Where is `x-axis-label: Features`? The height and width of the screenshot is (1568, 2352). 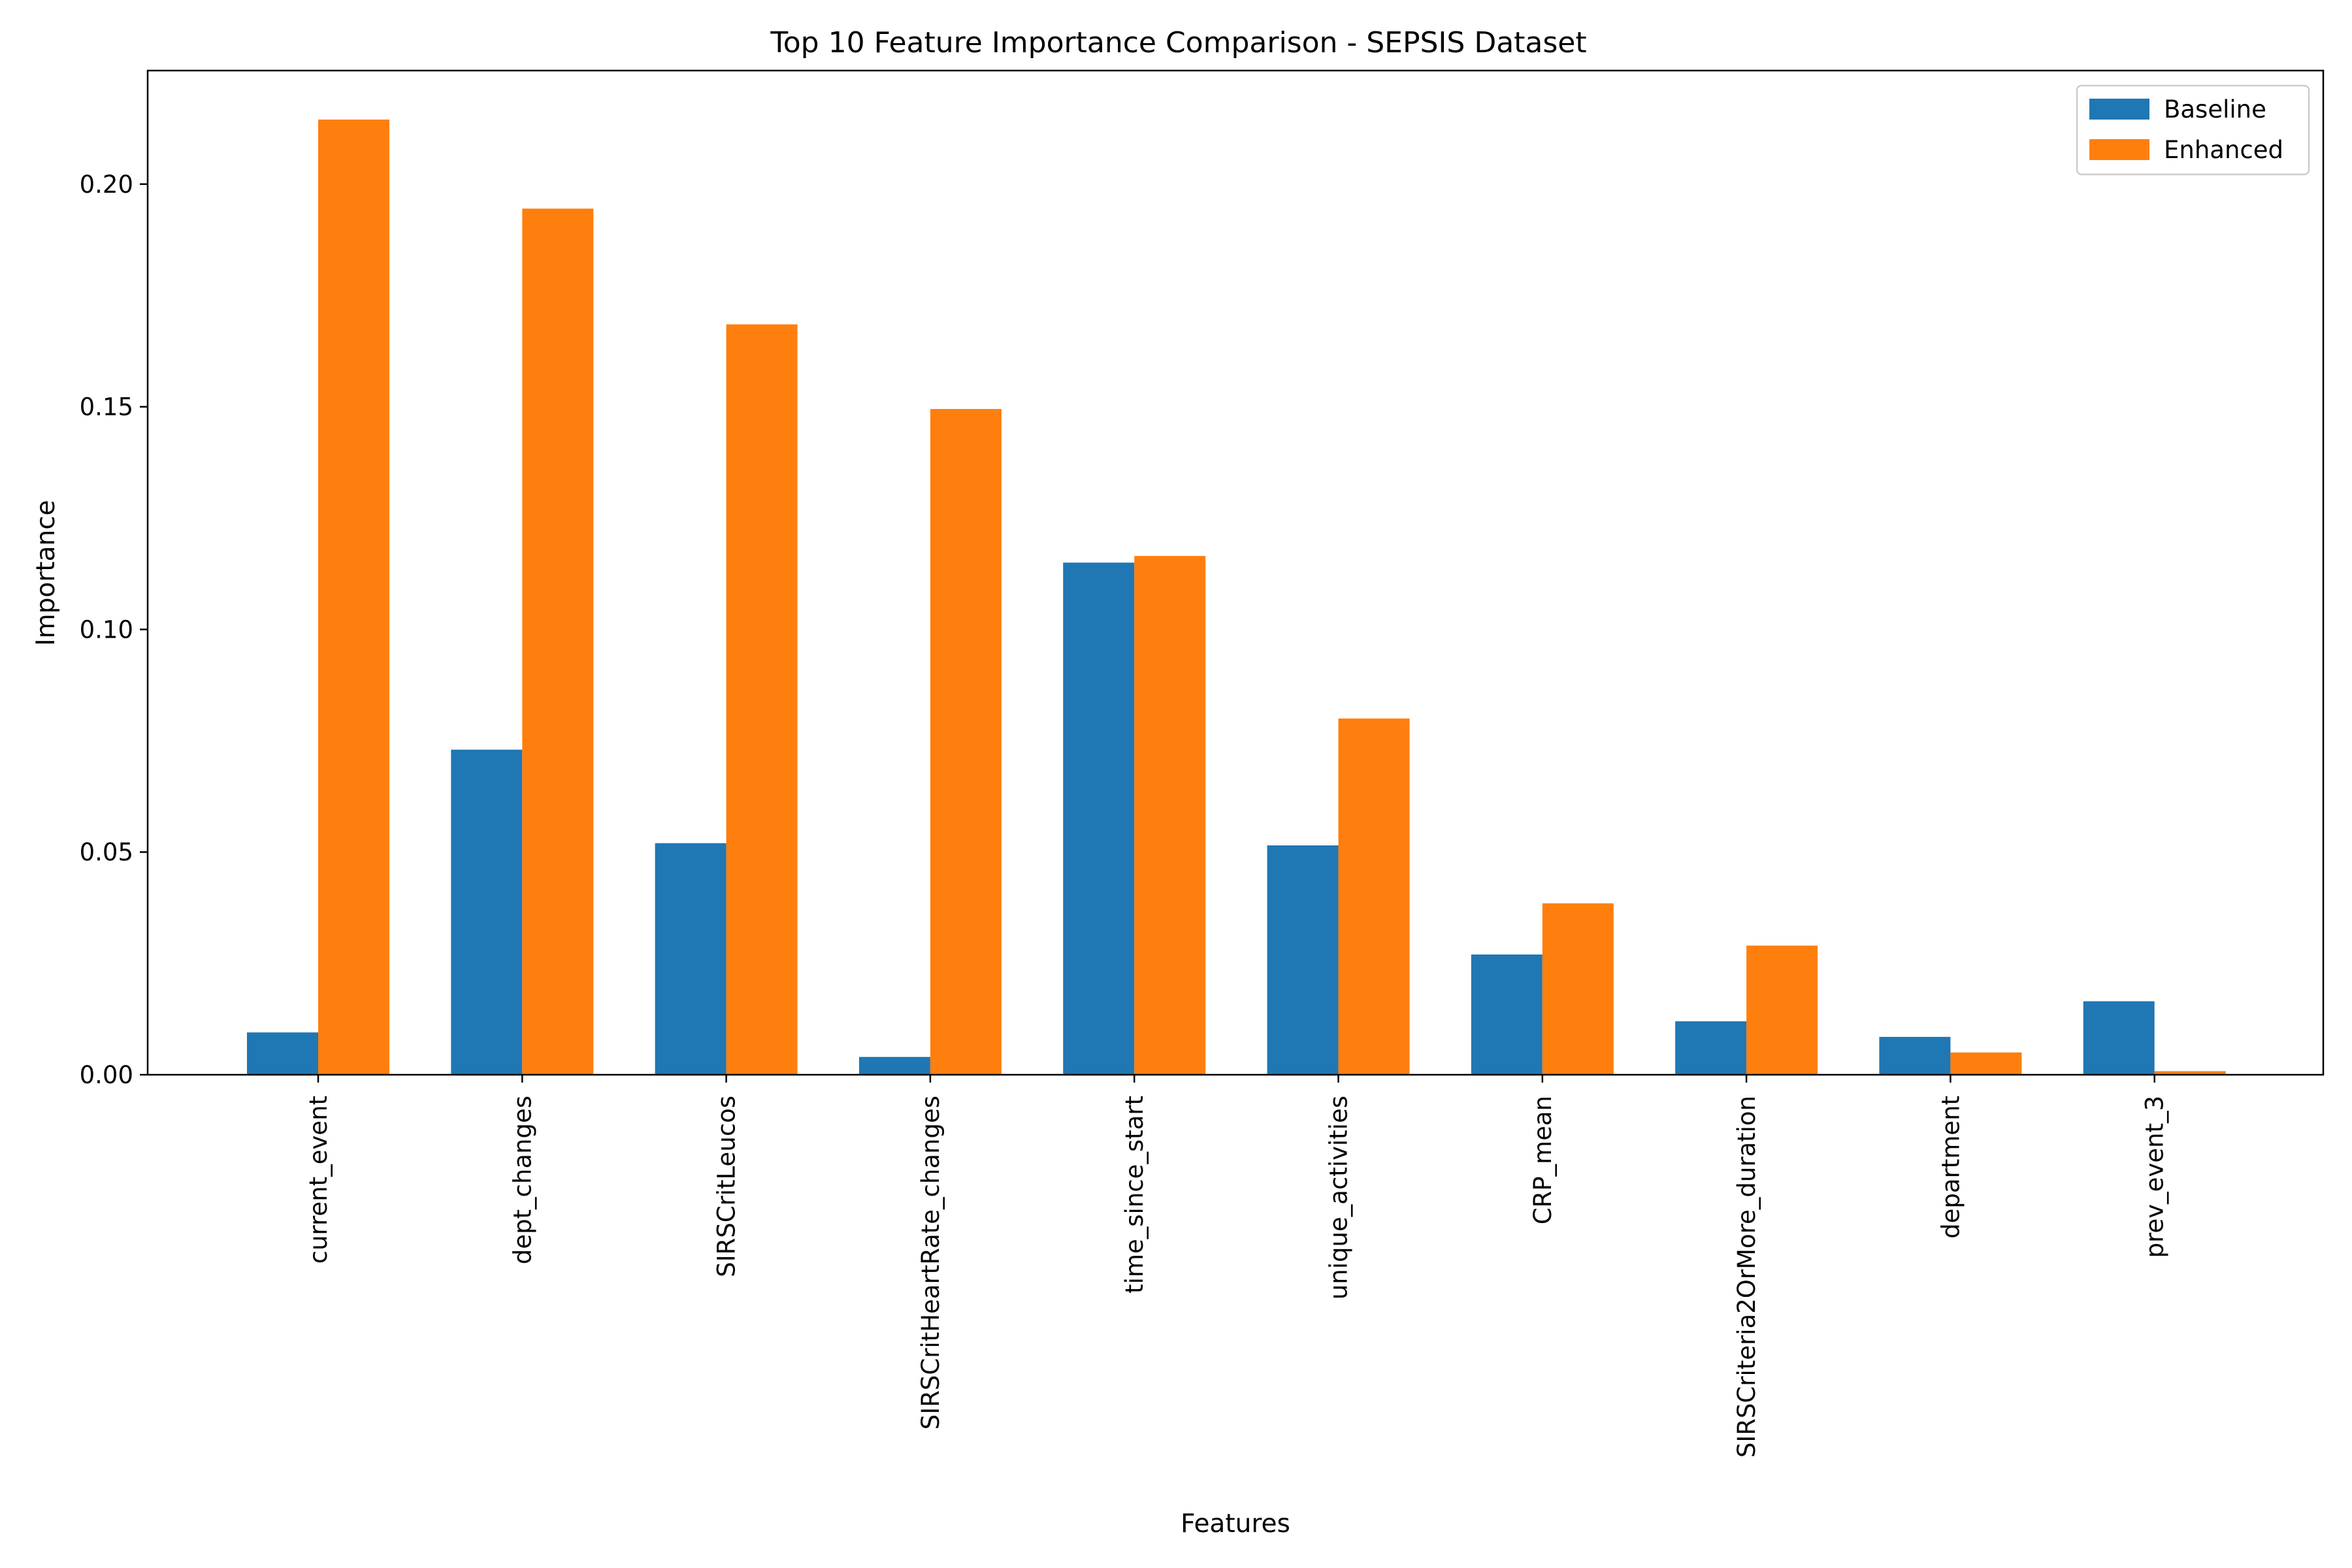 x-axis-label: Features is located at coordinates (1235, 1524).